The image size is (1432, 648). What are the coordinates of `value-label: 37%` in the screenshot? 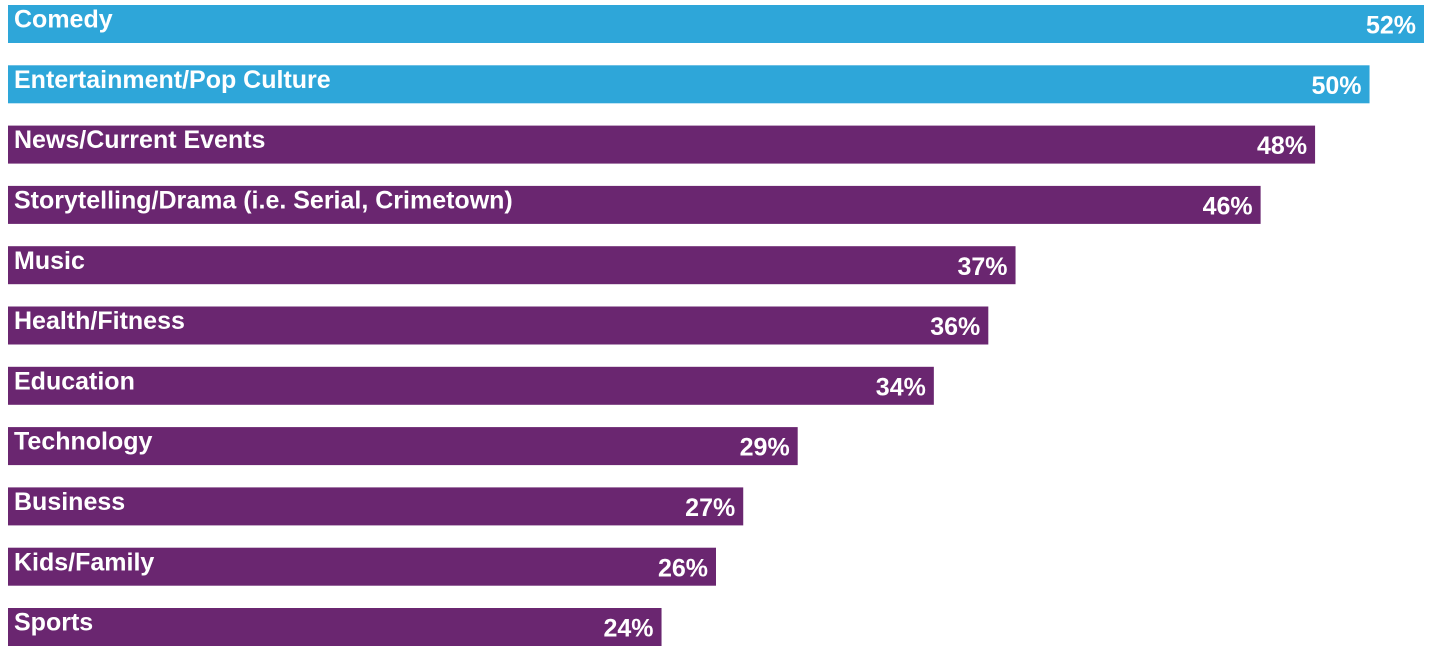 It's located at (982, 267).